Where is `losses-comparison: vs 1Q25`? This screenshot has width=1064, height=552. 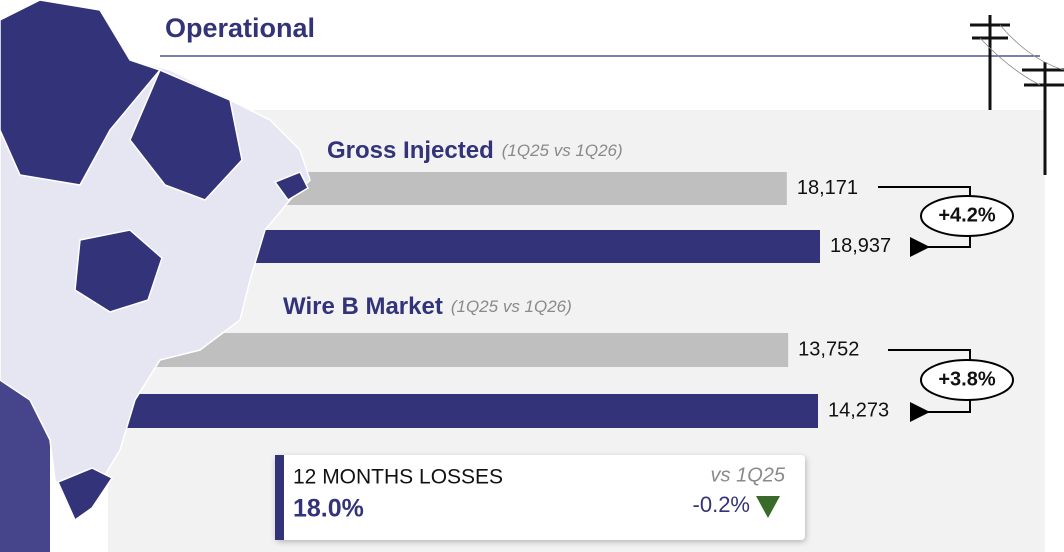 losses-comparison: vs 1Q25 is located at coordinates (748, 475).